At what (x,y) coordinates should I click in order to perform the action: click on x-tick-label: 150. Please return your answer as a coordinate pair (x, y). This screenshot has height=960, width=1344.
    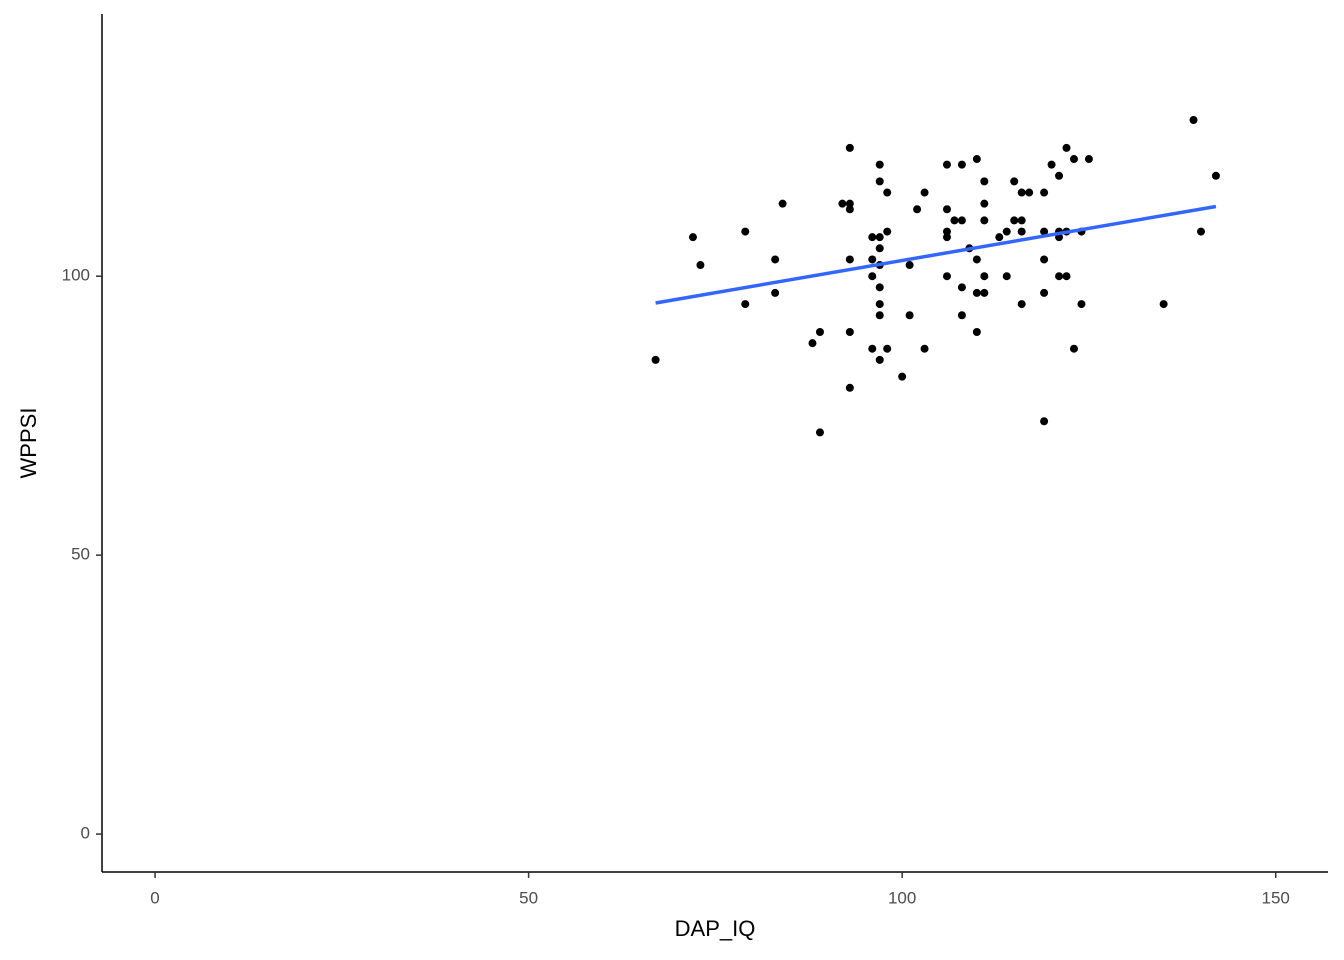
    Looking at the image, I should click on (1276, 897).